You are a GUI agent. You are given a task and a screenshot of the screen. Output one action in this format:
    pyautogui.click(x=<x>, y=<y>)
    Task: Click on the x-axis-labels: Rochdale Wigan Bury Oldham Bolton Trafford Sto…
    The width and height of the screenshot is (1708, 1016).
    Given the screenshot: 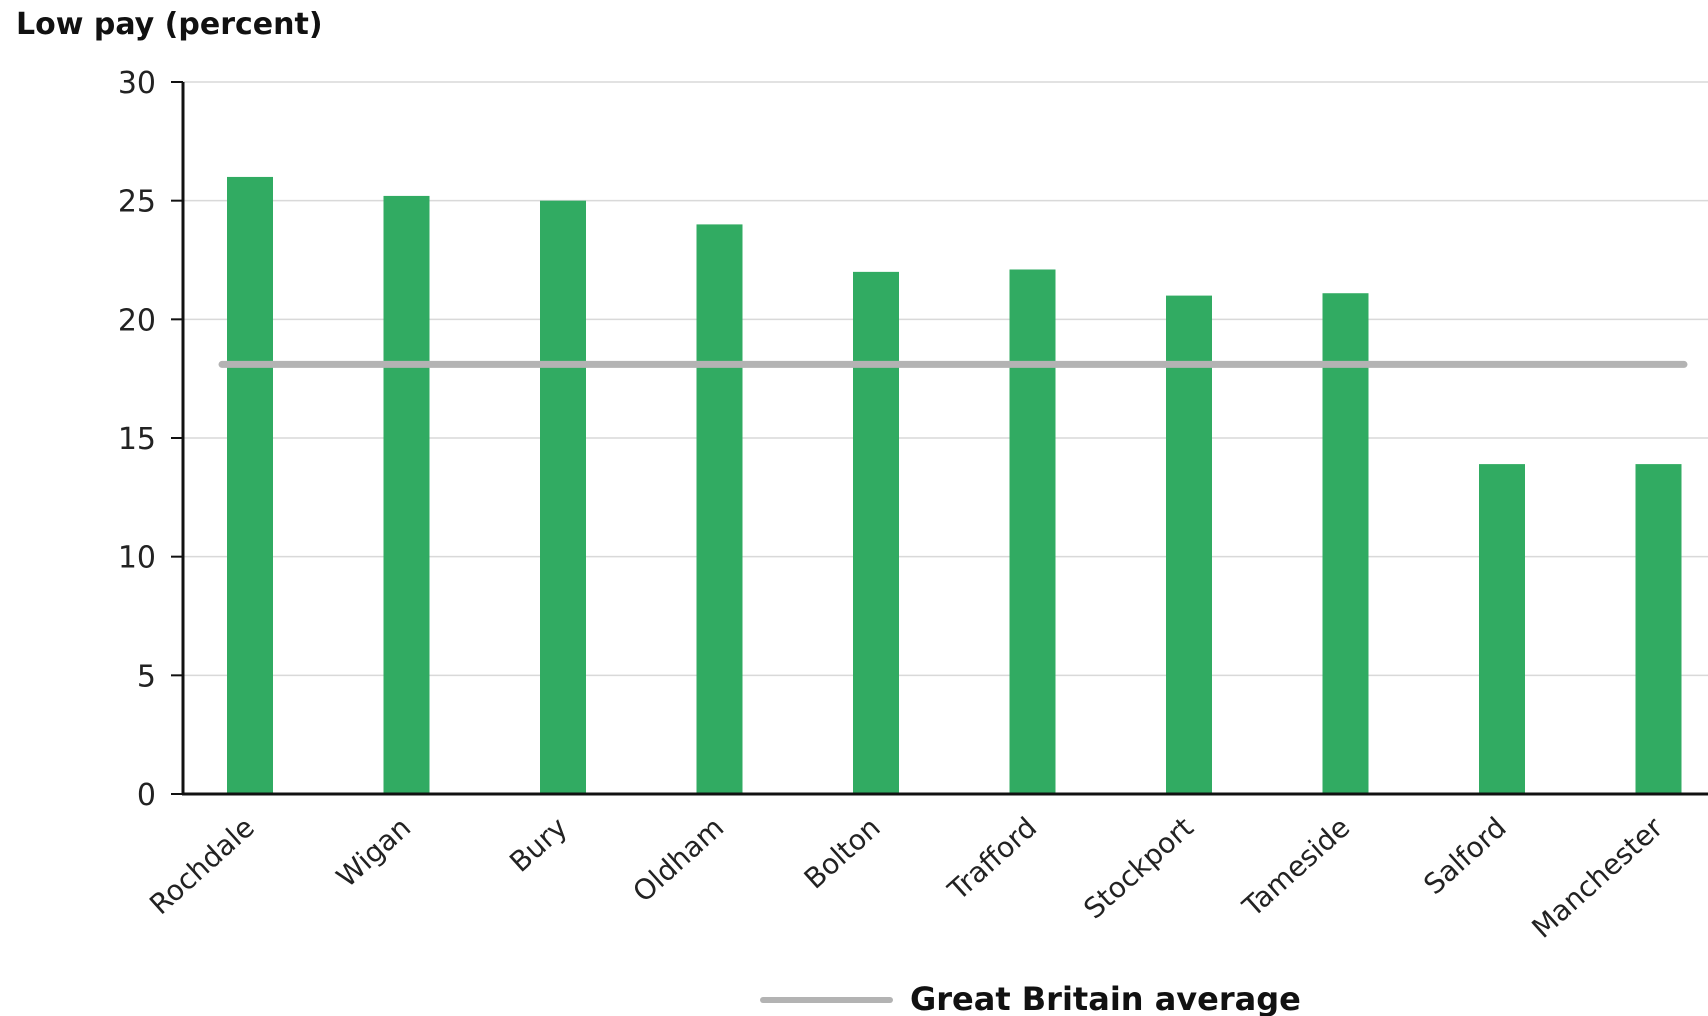 What is the action you would take?
    pyautogui.click(x=906, y=877)
    